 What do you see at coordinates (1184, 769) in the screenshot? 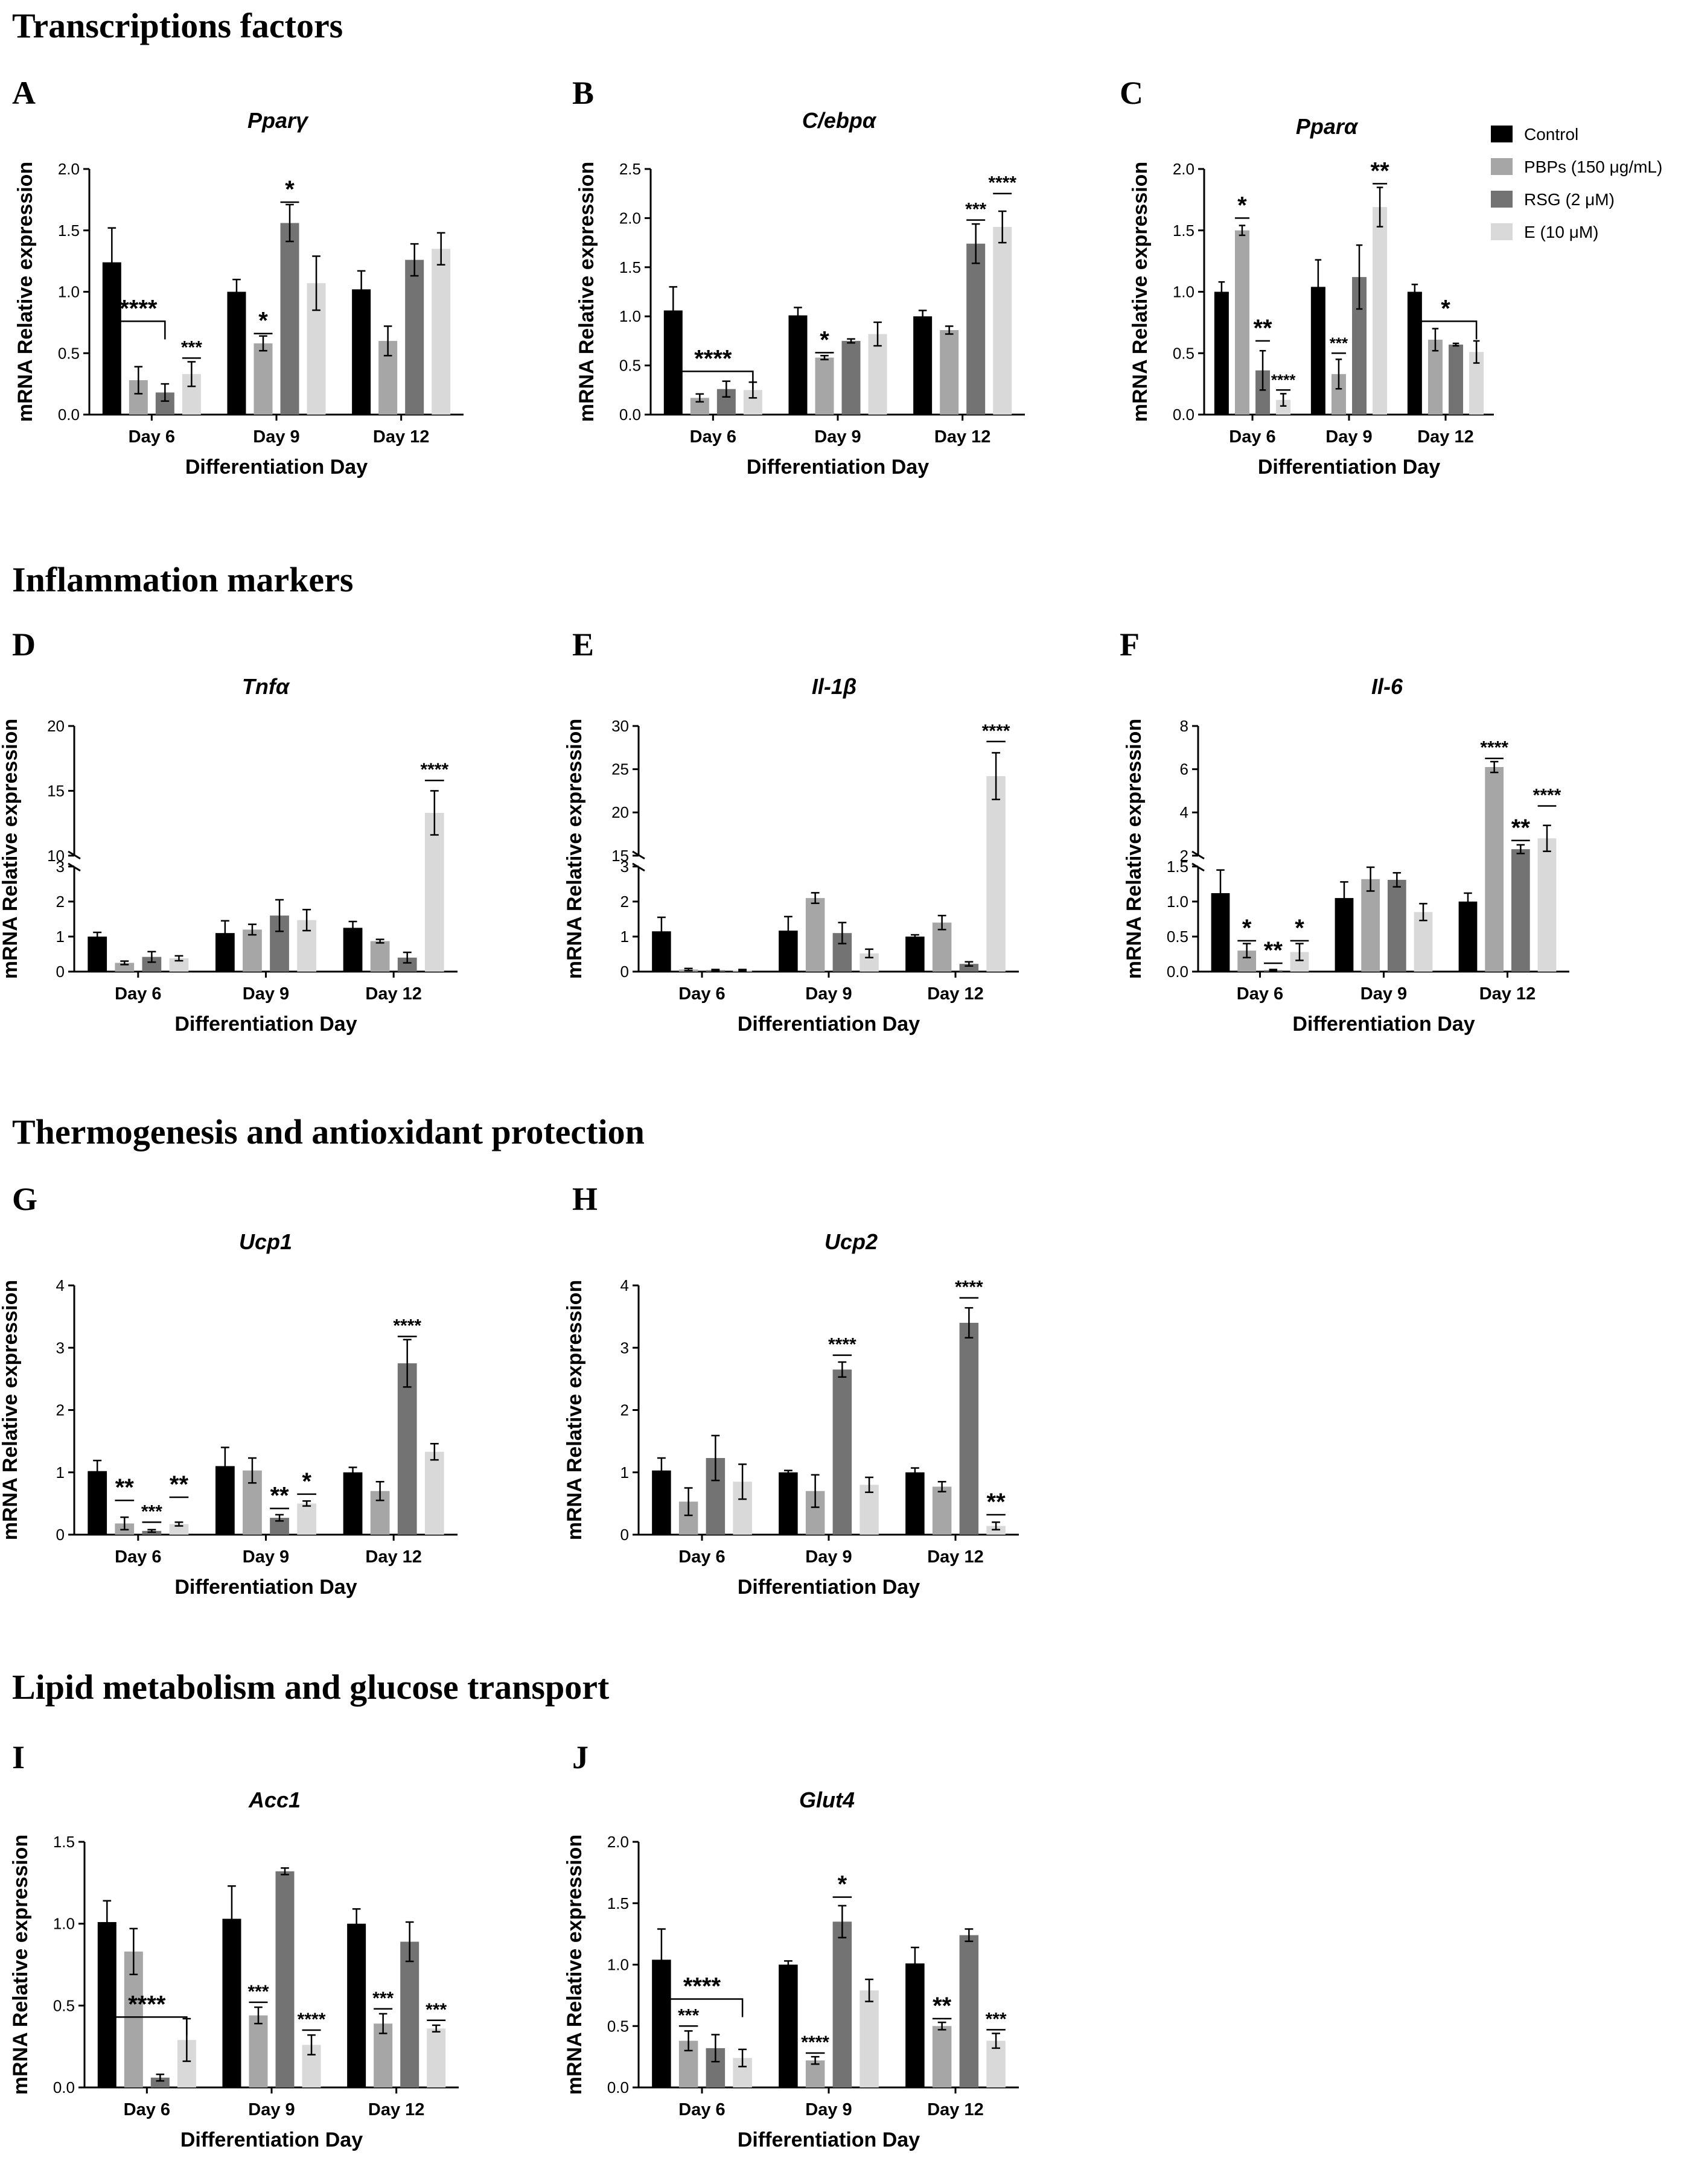
I see `y-tick-label: 6` at bounding box center [1184, 769].